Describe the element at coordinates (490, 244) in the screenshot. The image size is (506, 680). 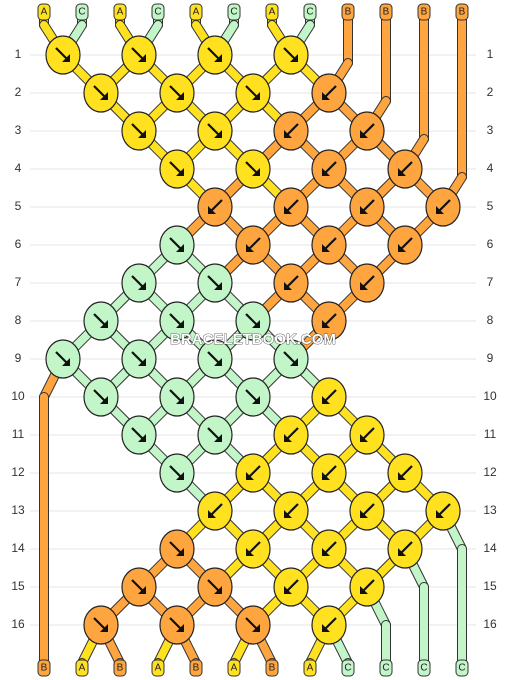
I see `row-number: 6` at that location.